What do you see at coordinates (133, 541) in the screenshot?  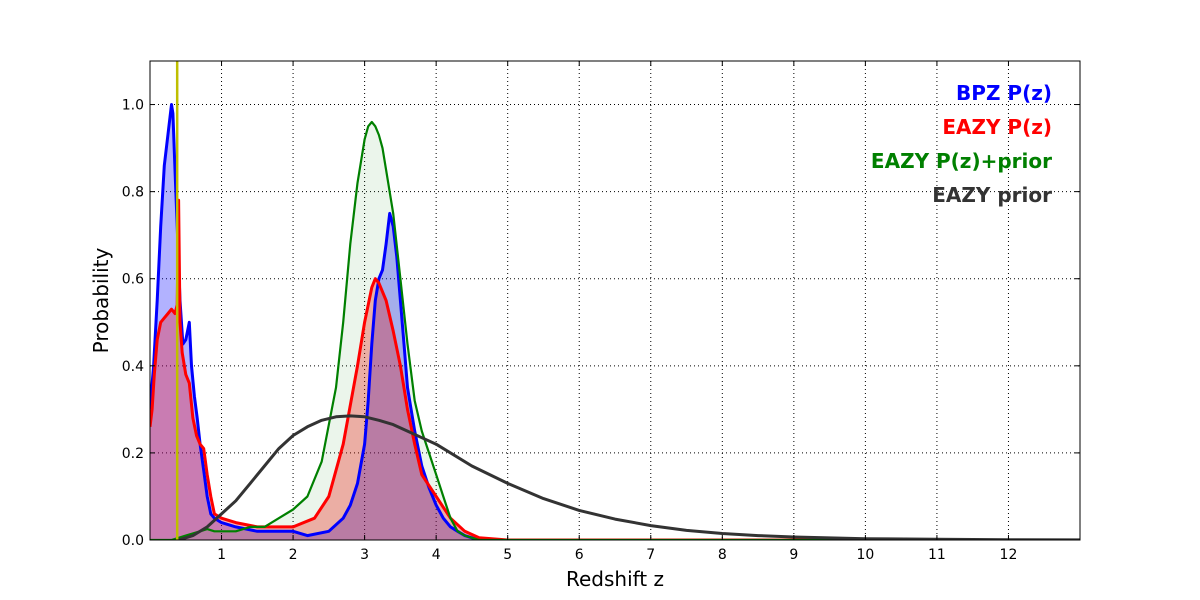 I see `y-tick-label-0: 0.0` at bounding box center [133, 541].